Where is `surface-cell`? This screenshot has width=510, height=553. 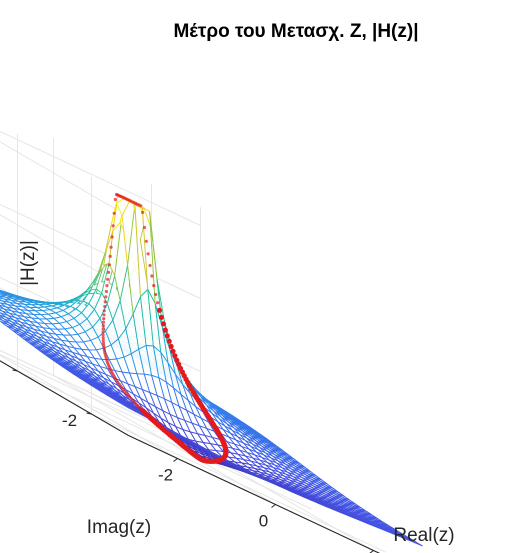
surface-cell is located at coordinates (416, 543).